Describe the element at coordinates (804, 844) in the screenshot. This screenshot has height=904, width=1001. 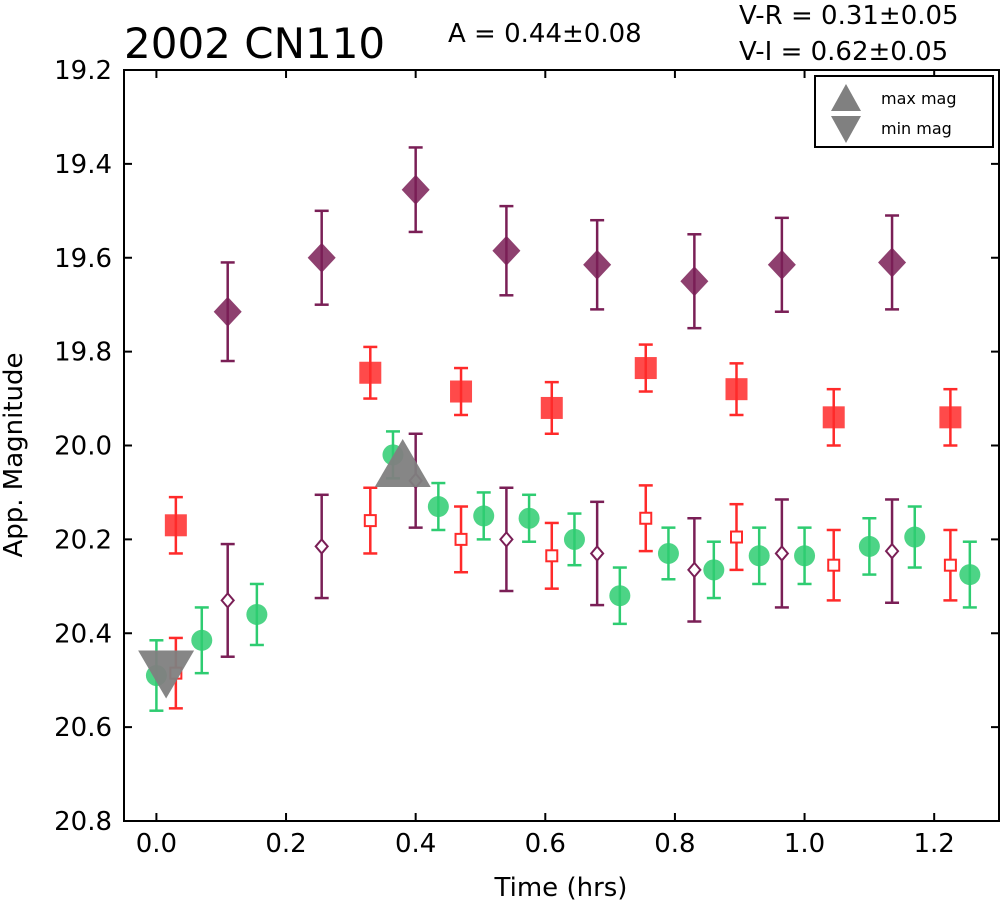
I see `x-tick-label: 1.0` at that location.